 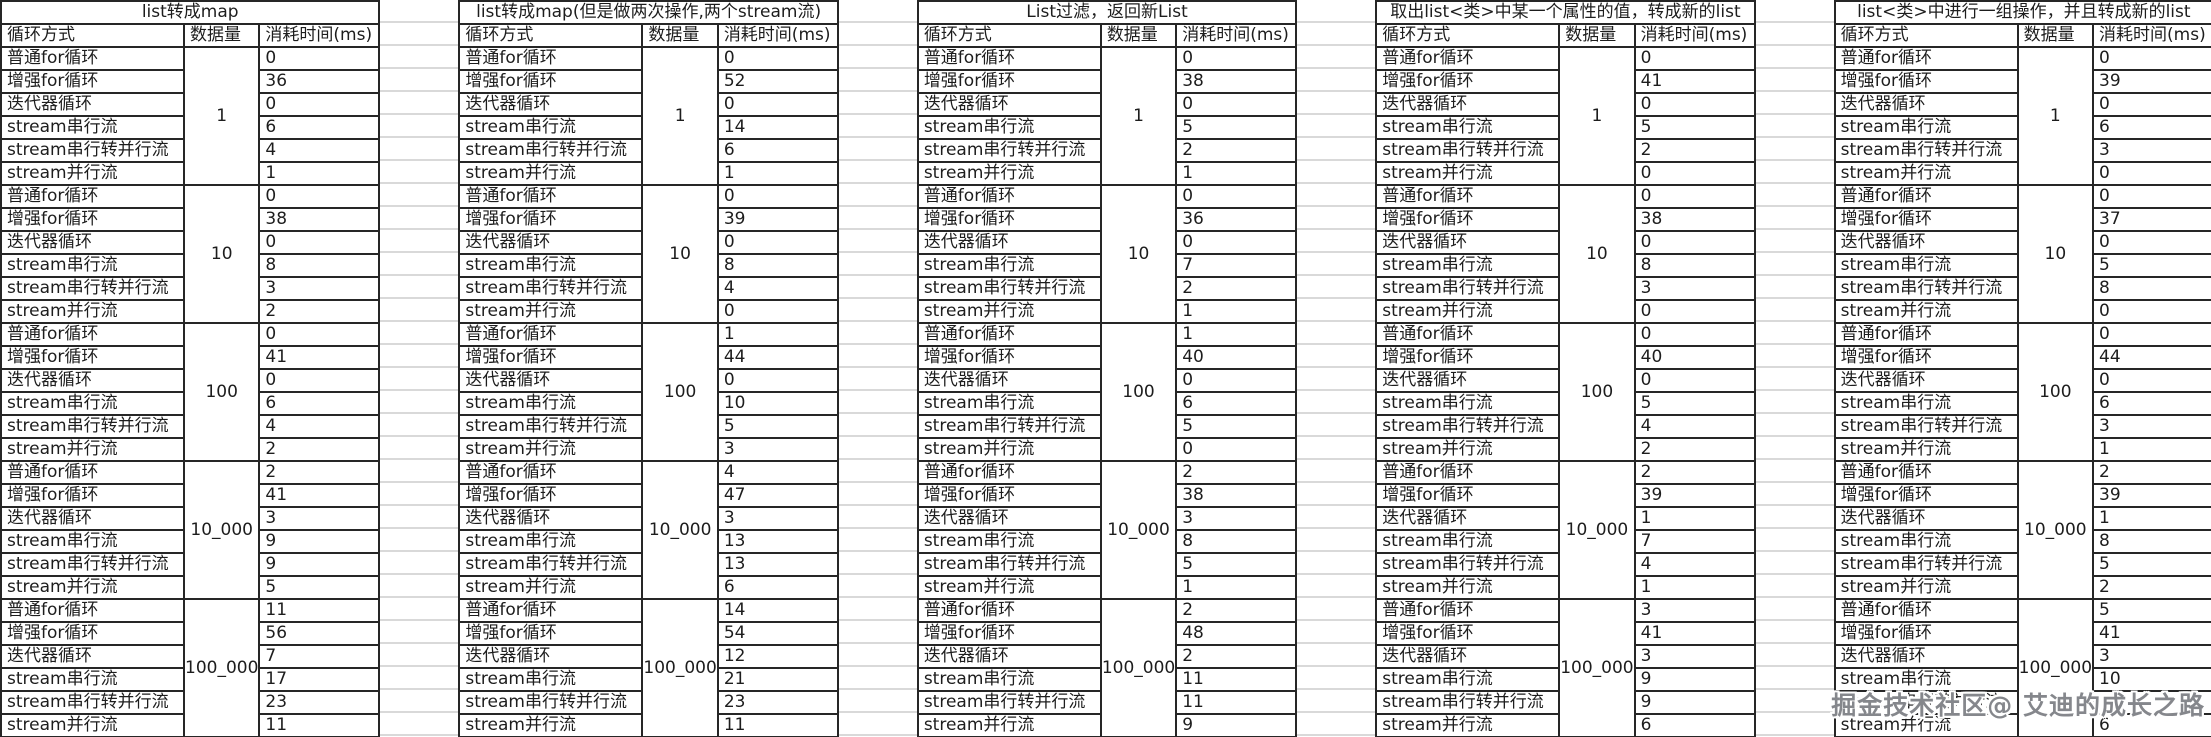 I want to click on time-cell: 37, so click(x=2151, y=219).